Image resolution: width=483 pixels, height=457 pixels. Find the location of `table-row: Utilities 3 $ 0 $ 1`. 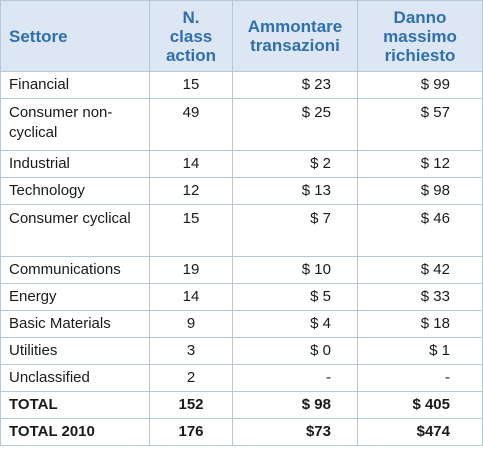

table-row: Utilities 3 $ 0 $ 1 is located at coordinates (241, 351).